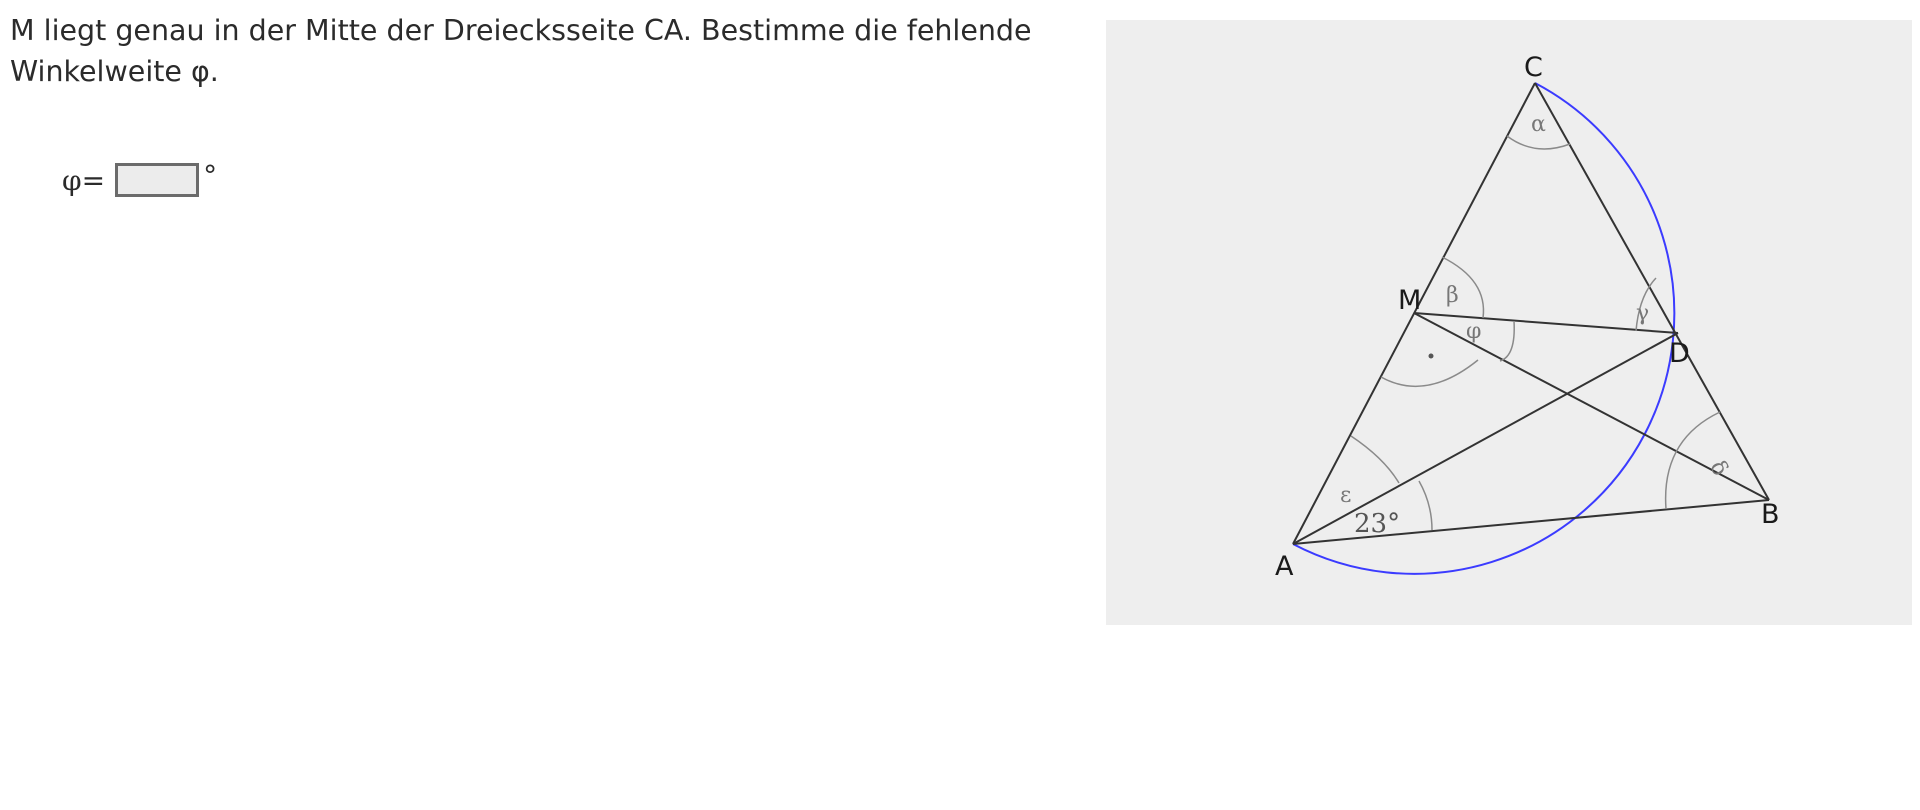  Describe the element at coordinates (1533, 67) in the screenshot. I see `point-label-c: C` at that location.